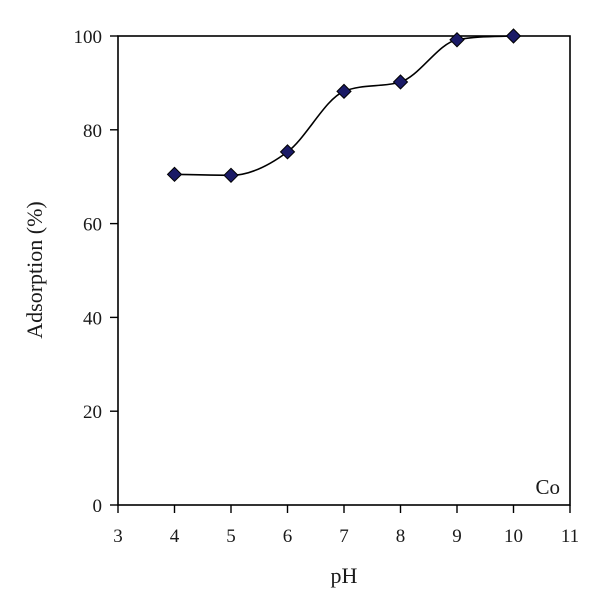 This screenshot has width=600, height=613. I want to click on x-tick-label: 7, so click(344, 536).